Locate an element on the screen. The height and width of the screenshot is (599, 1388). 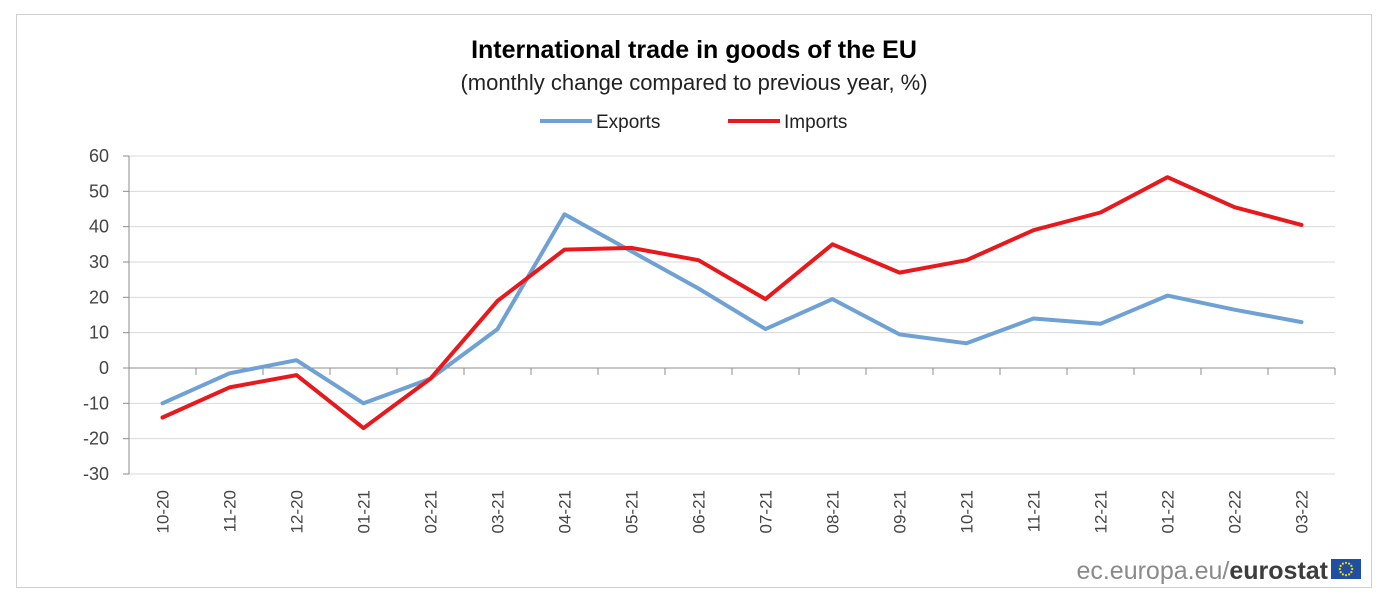
source-attribution: ec.europa.eu/eurostat is located at coordinates (1218, 571).